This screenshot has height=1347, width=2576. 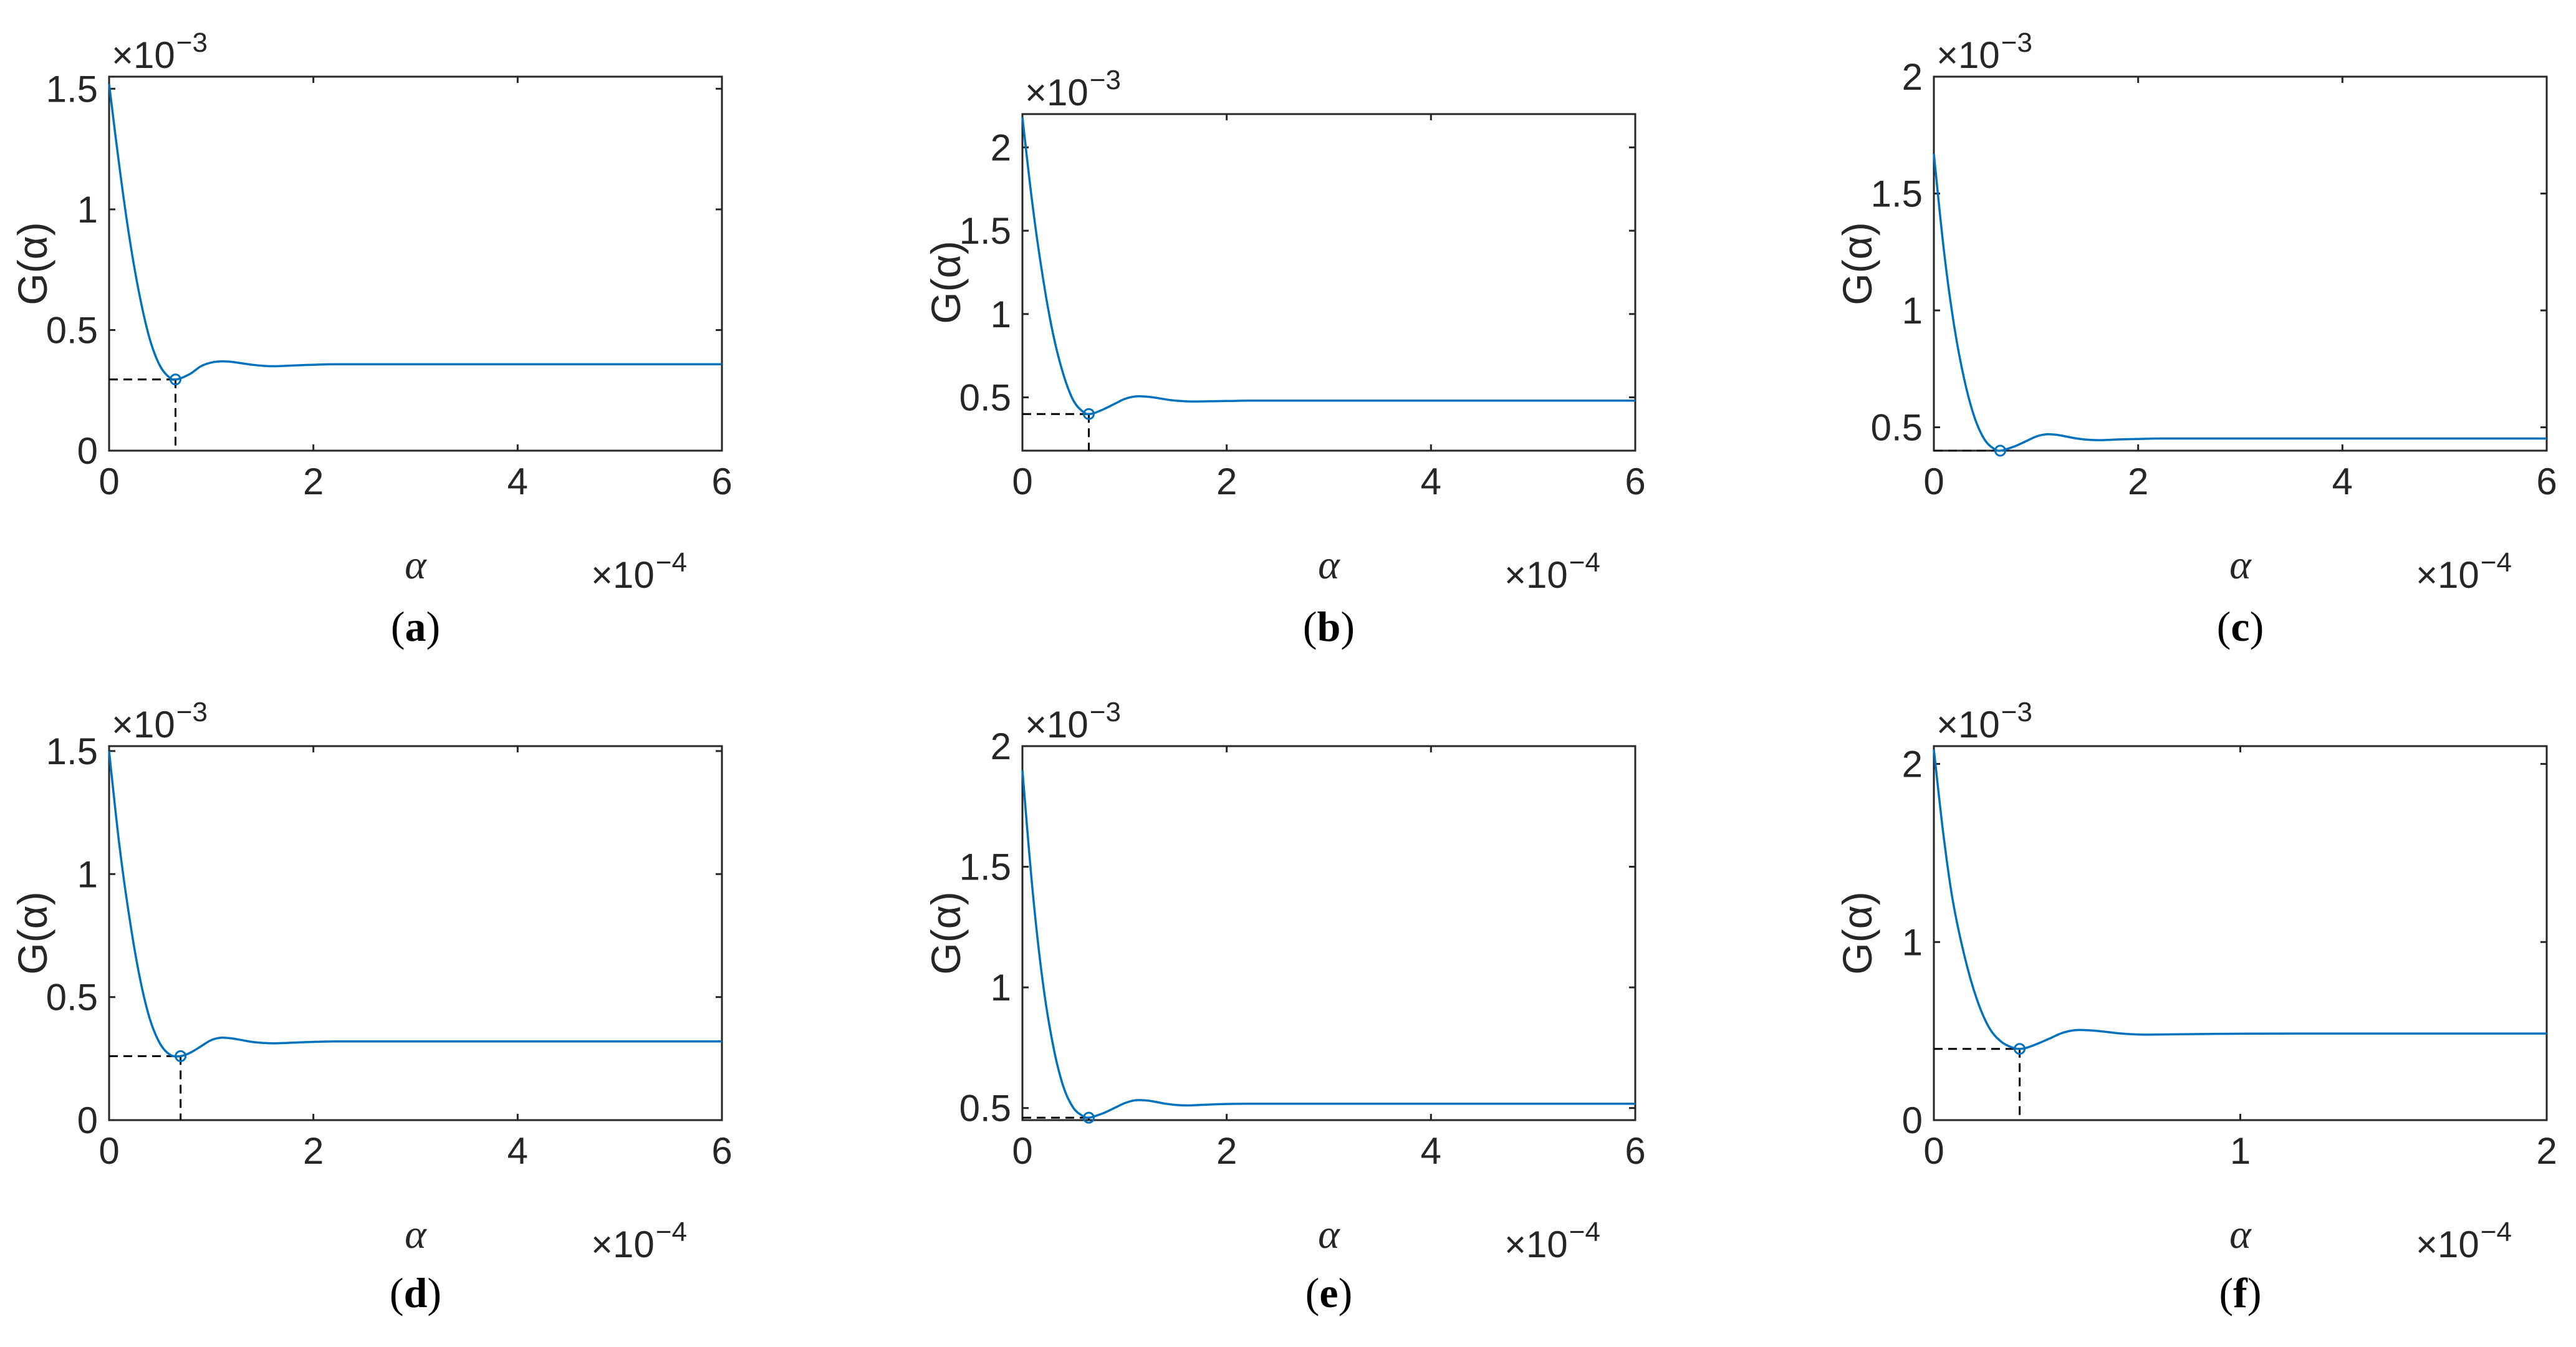 I want to click on subplot-d: 0 2 4 600.511.5×10 −3×10 −4αG(α)(d), so click(x=371, y=1006).